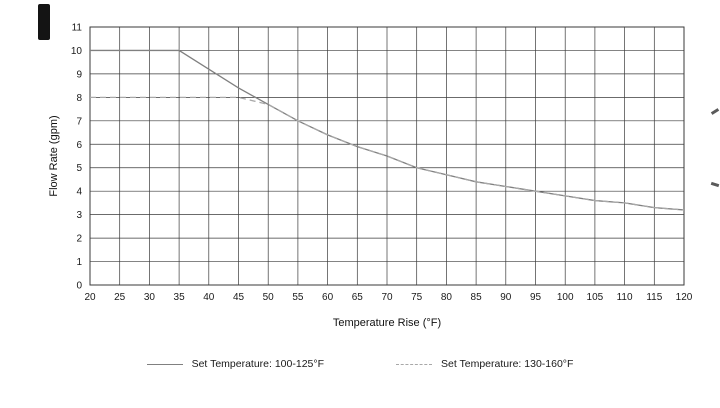  I want to click on legend-item: Set Temperature: 100-125°F, so click(235, 364).